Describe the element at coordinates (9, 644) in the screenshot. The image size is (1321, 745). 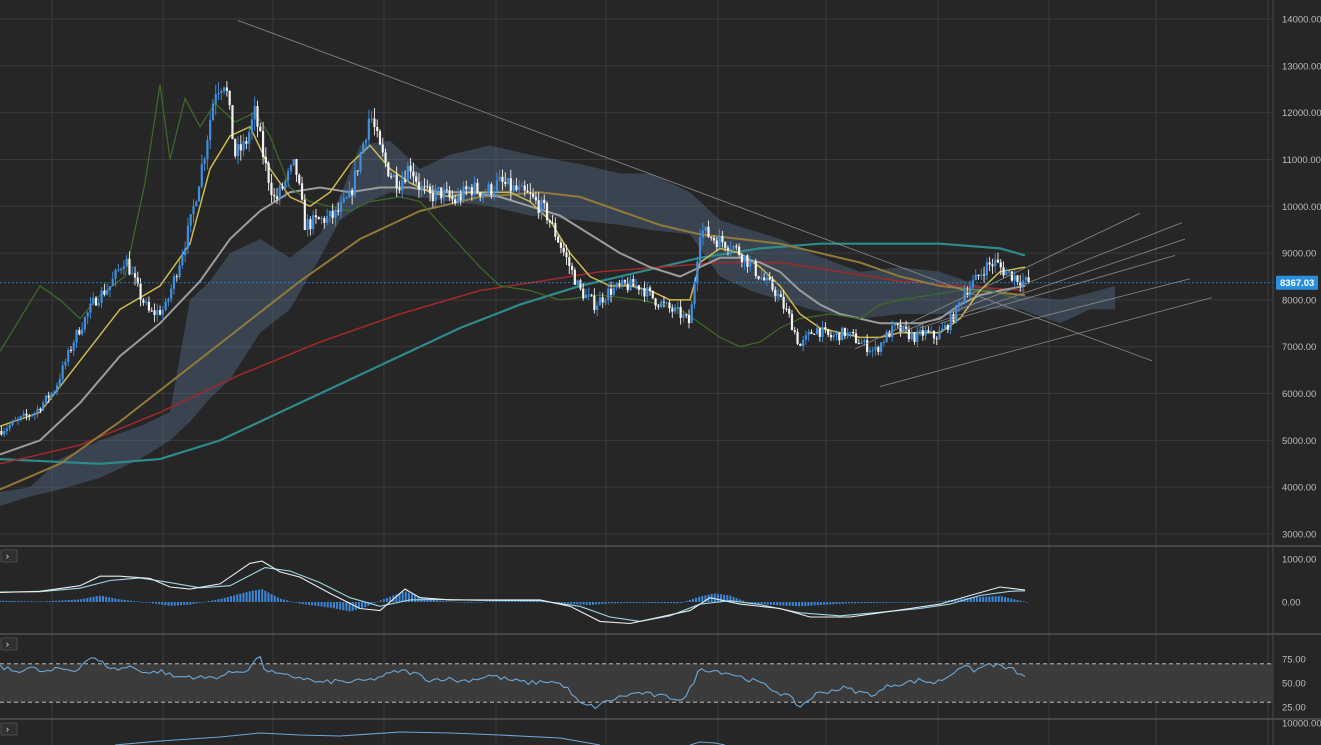
I see `rsi-collapse-button: ›` at that location.